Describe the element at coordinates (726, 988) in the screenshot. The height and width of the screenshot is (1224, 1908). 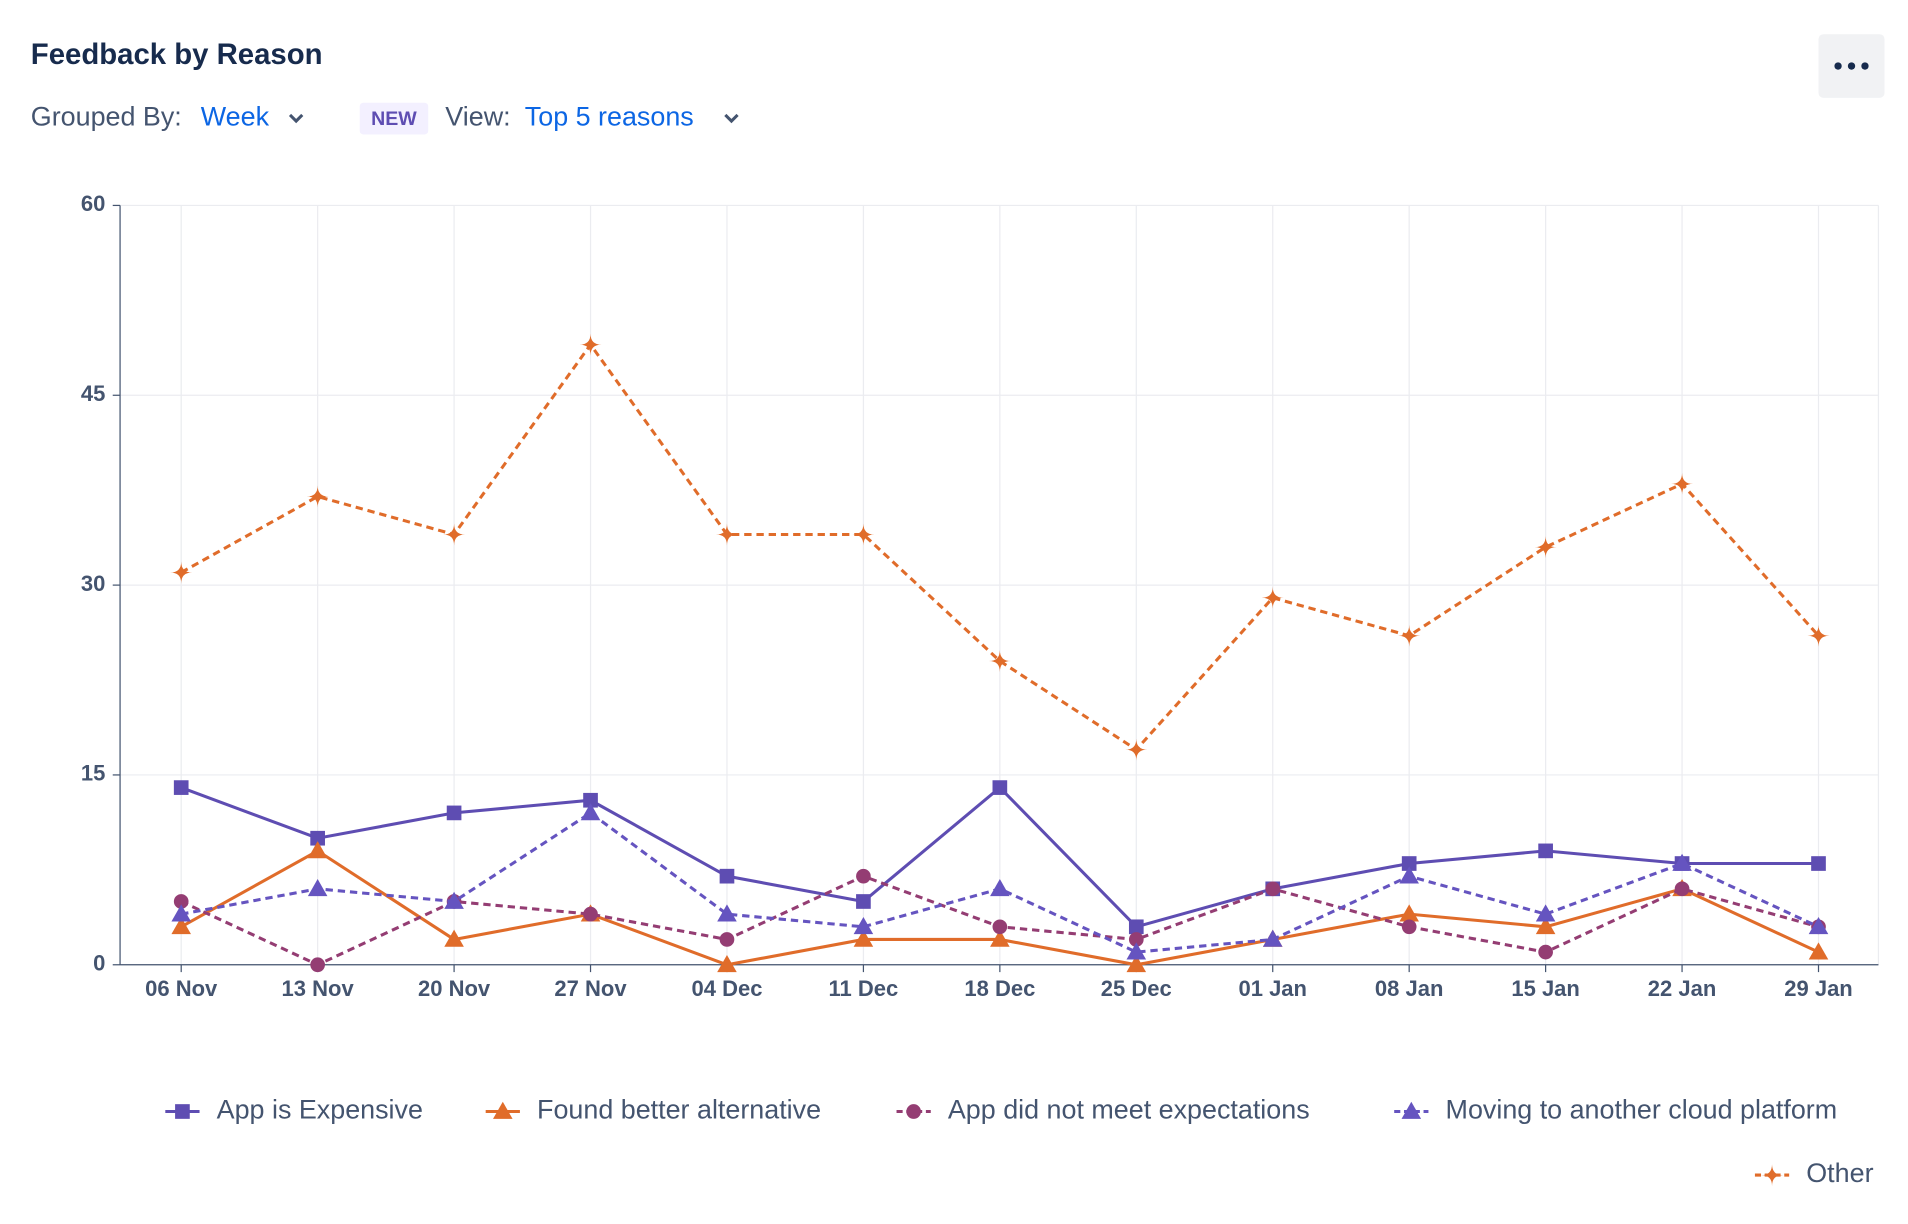
I see `x-tick-label: 04 Dec` at that location.